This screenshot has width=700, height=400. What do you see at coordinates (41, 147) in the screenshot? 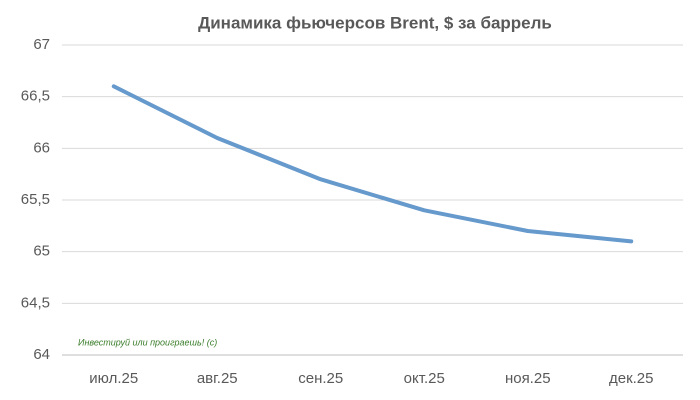
I see `y-tick-label: 66` at bounding box center [41, 147].